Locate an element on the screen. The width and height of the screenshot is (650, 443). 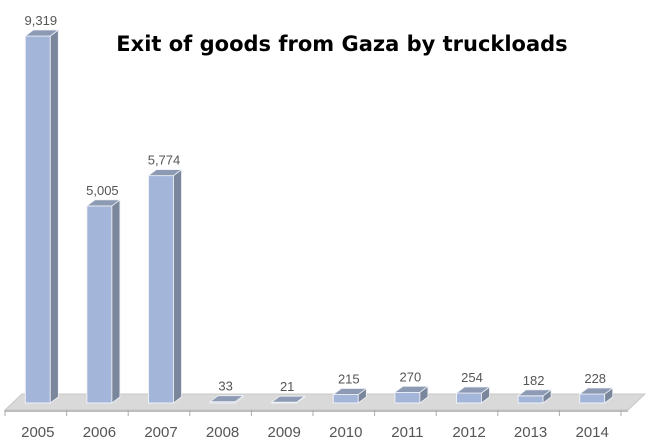
data-label: 254 is located at coordinates (472, 377).